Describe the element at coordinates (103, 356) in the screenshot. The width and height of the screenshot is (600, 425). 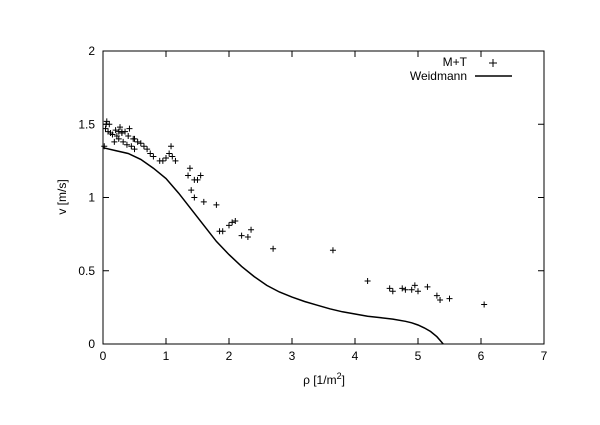
I see `x-tick-label-0: 0` at that location.